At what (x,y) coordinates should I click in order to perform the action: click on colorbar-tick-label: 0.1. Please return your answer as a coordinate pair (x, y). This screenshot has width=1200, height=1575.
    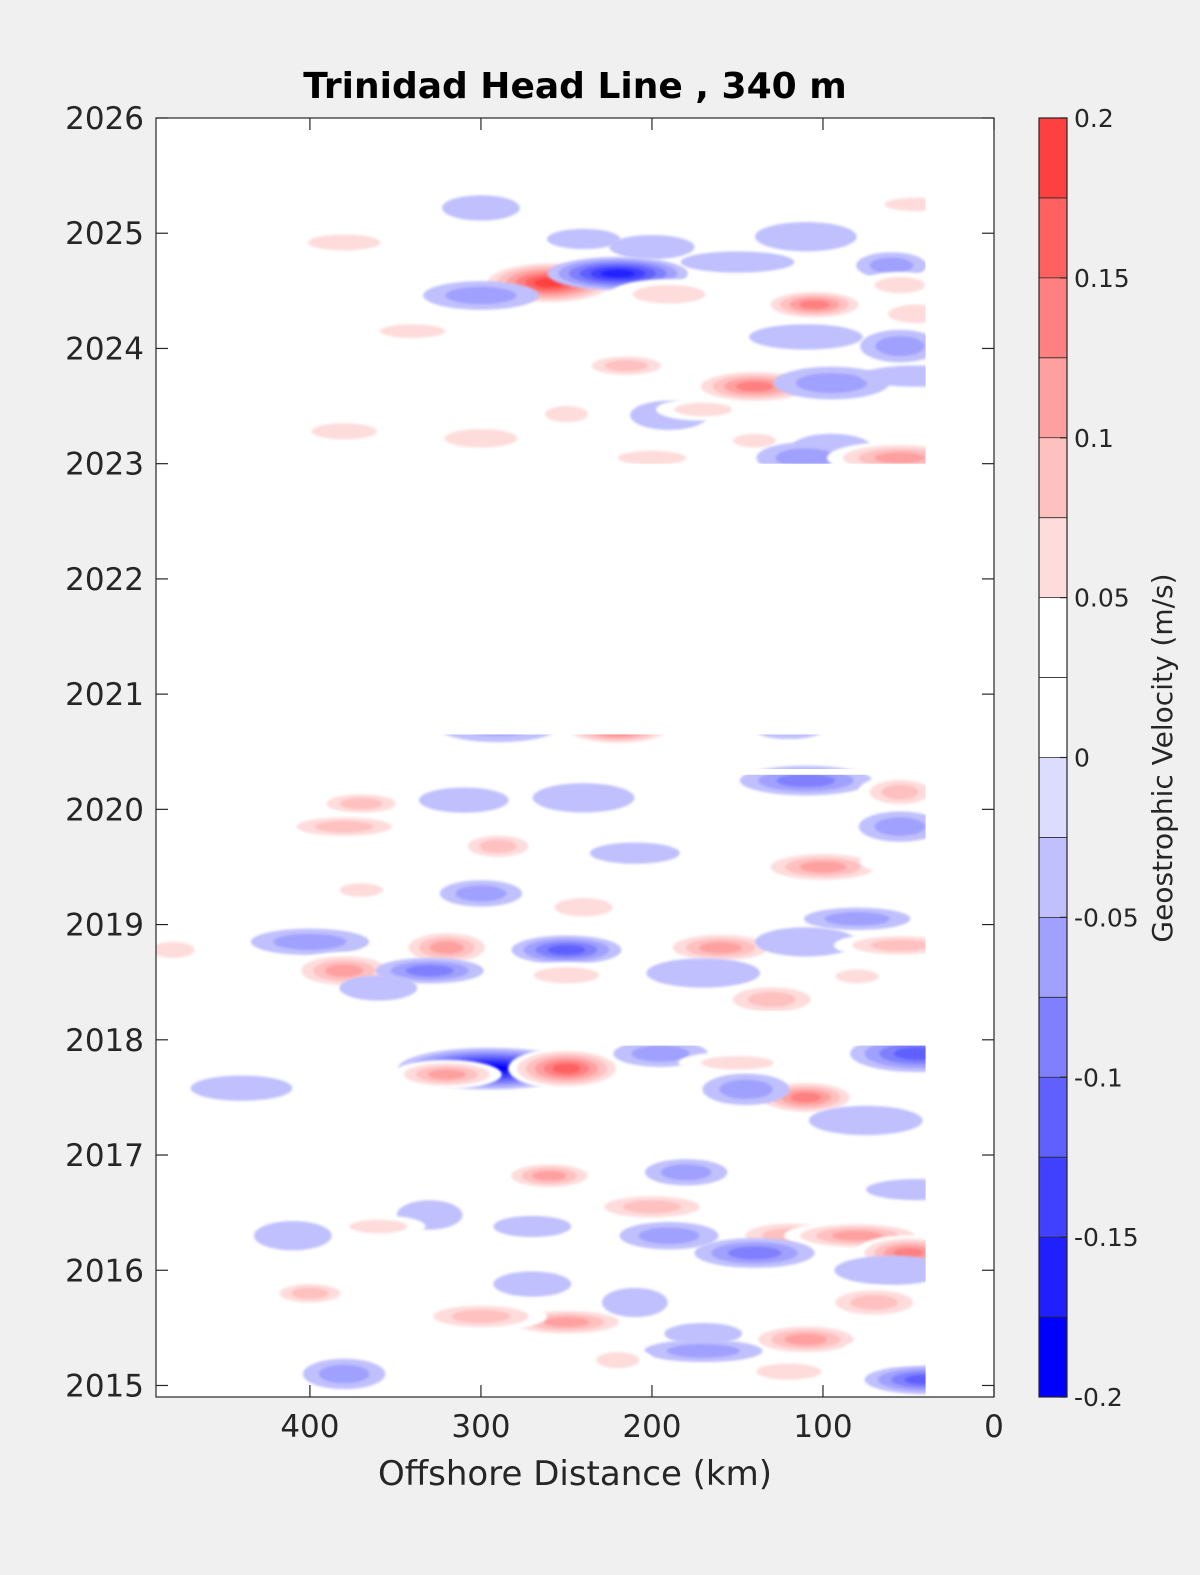
    Looking at the image, I should click on (1094, 438).